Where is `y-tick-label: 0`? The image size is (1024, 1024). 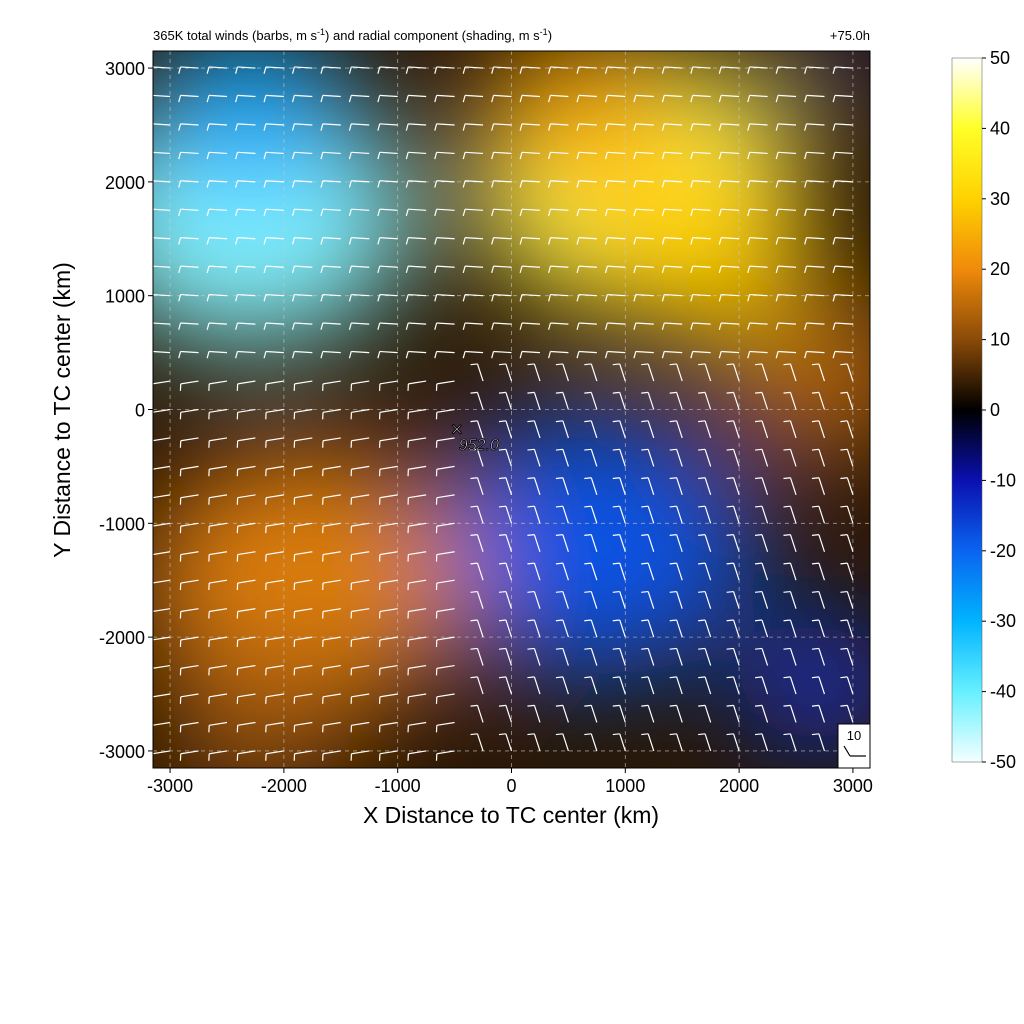 y-tick-label: 0 is located at coordinates (140, 411).